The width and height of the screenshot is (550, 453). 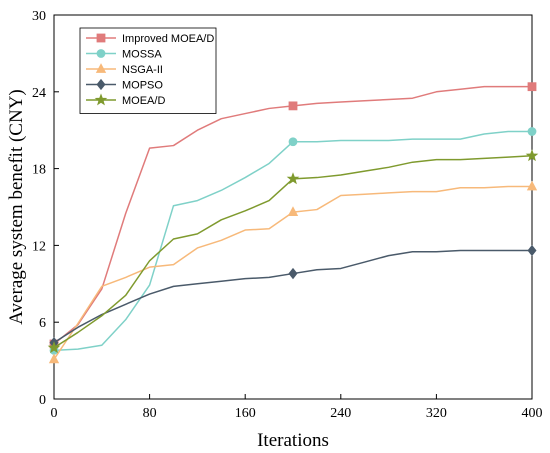 I want to click on legend-item-mossa: MOSSA, so click(x=124, y=55).